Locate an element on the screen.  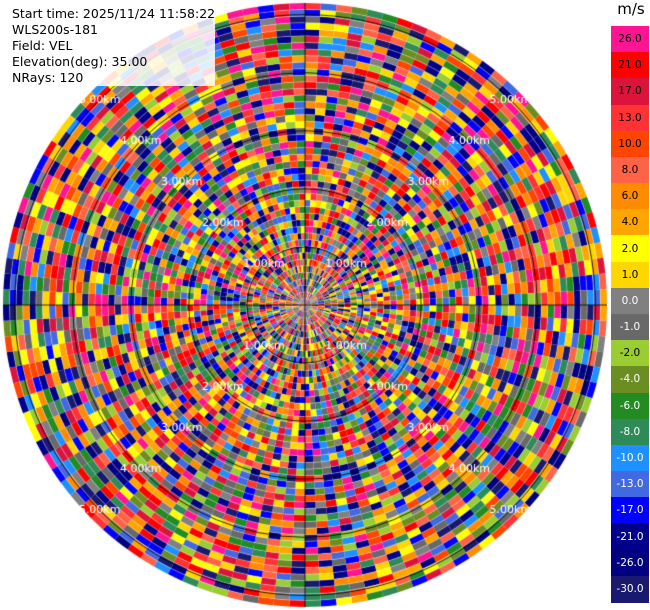
colorbar-tick-label: 21.0 is located at coordinates (630, 65).